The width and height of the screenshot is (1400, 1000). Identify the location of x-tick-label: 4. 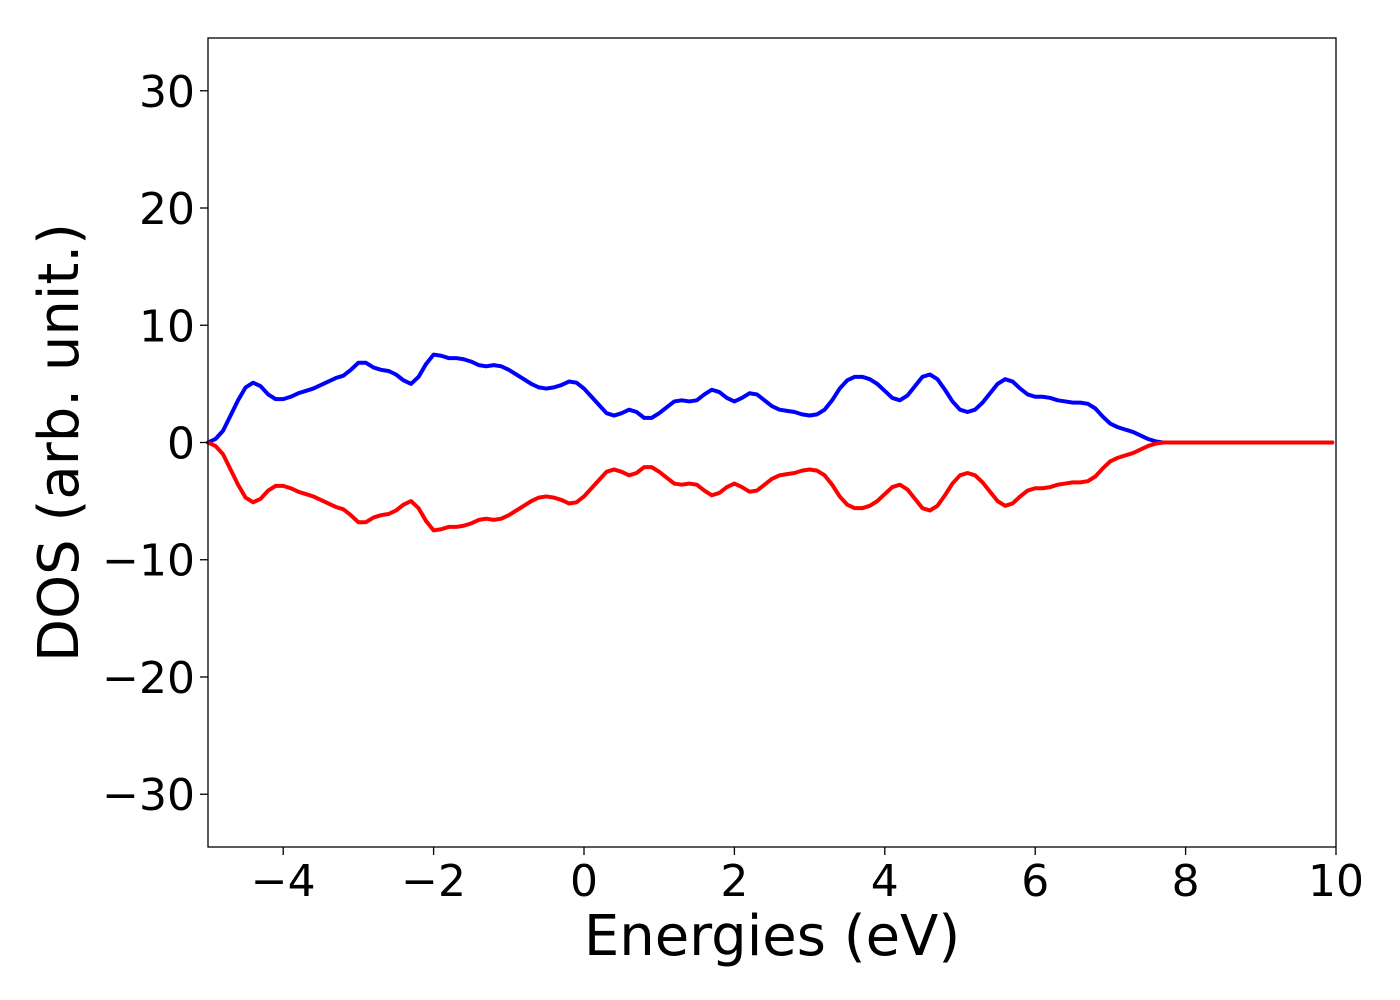
(885, 881).